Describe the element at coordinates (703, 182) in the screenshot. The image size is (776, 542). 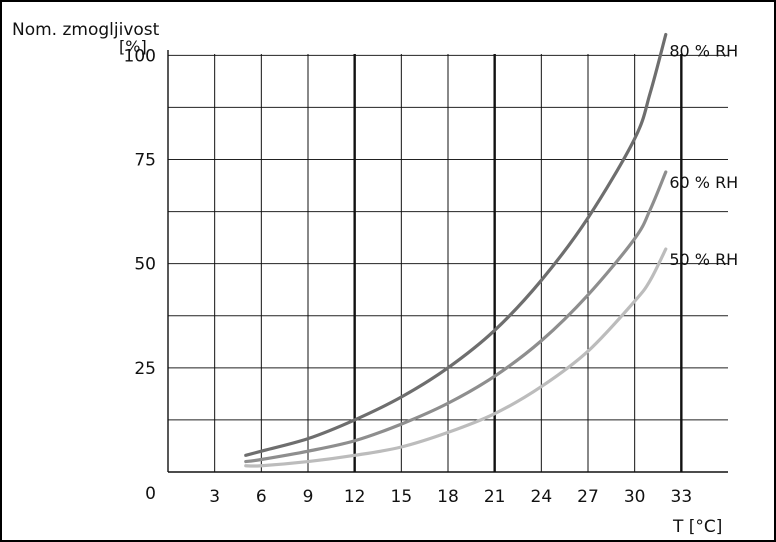
I see `series-label: 60 % RH` at that location.